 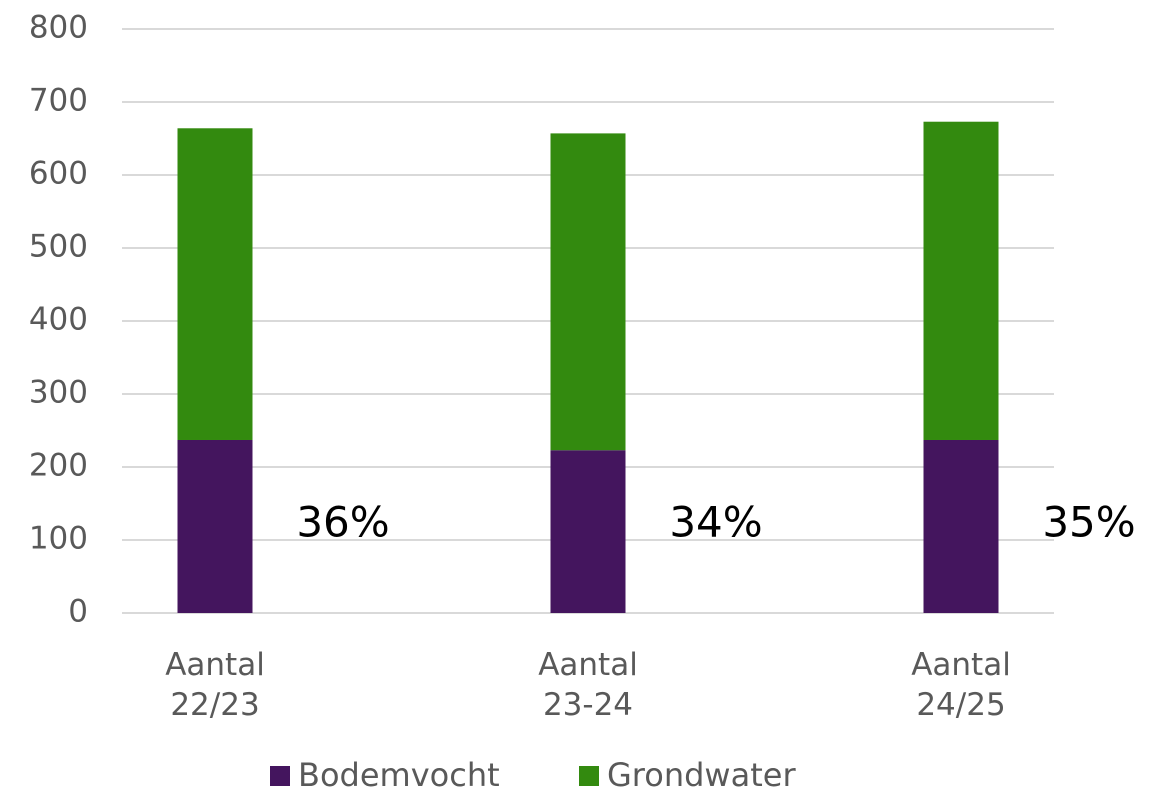 What do you see at coordinates (58, 101) in the screenshot?
I see `y-tick-label: 700` at bounding box center [58, 101].